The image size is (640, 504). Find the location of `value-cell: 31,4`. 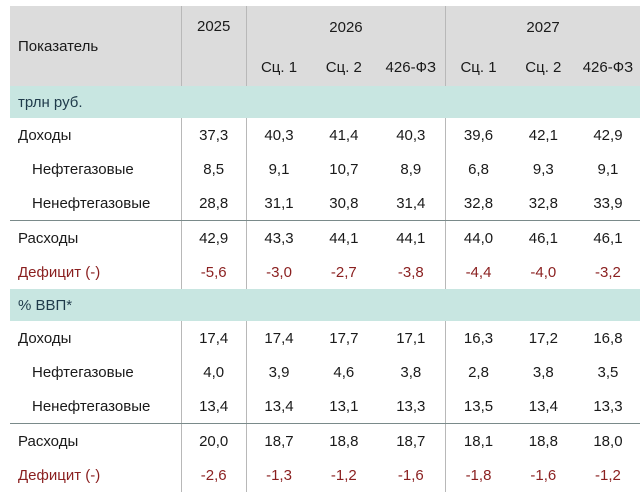

value-cell: 31,4 is located at coordinates (411, 203).